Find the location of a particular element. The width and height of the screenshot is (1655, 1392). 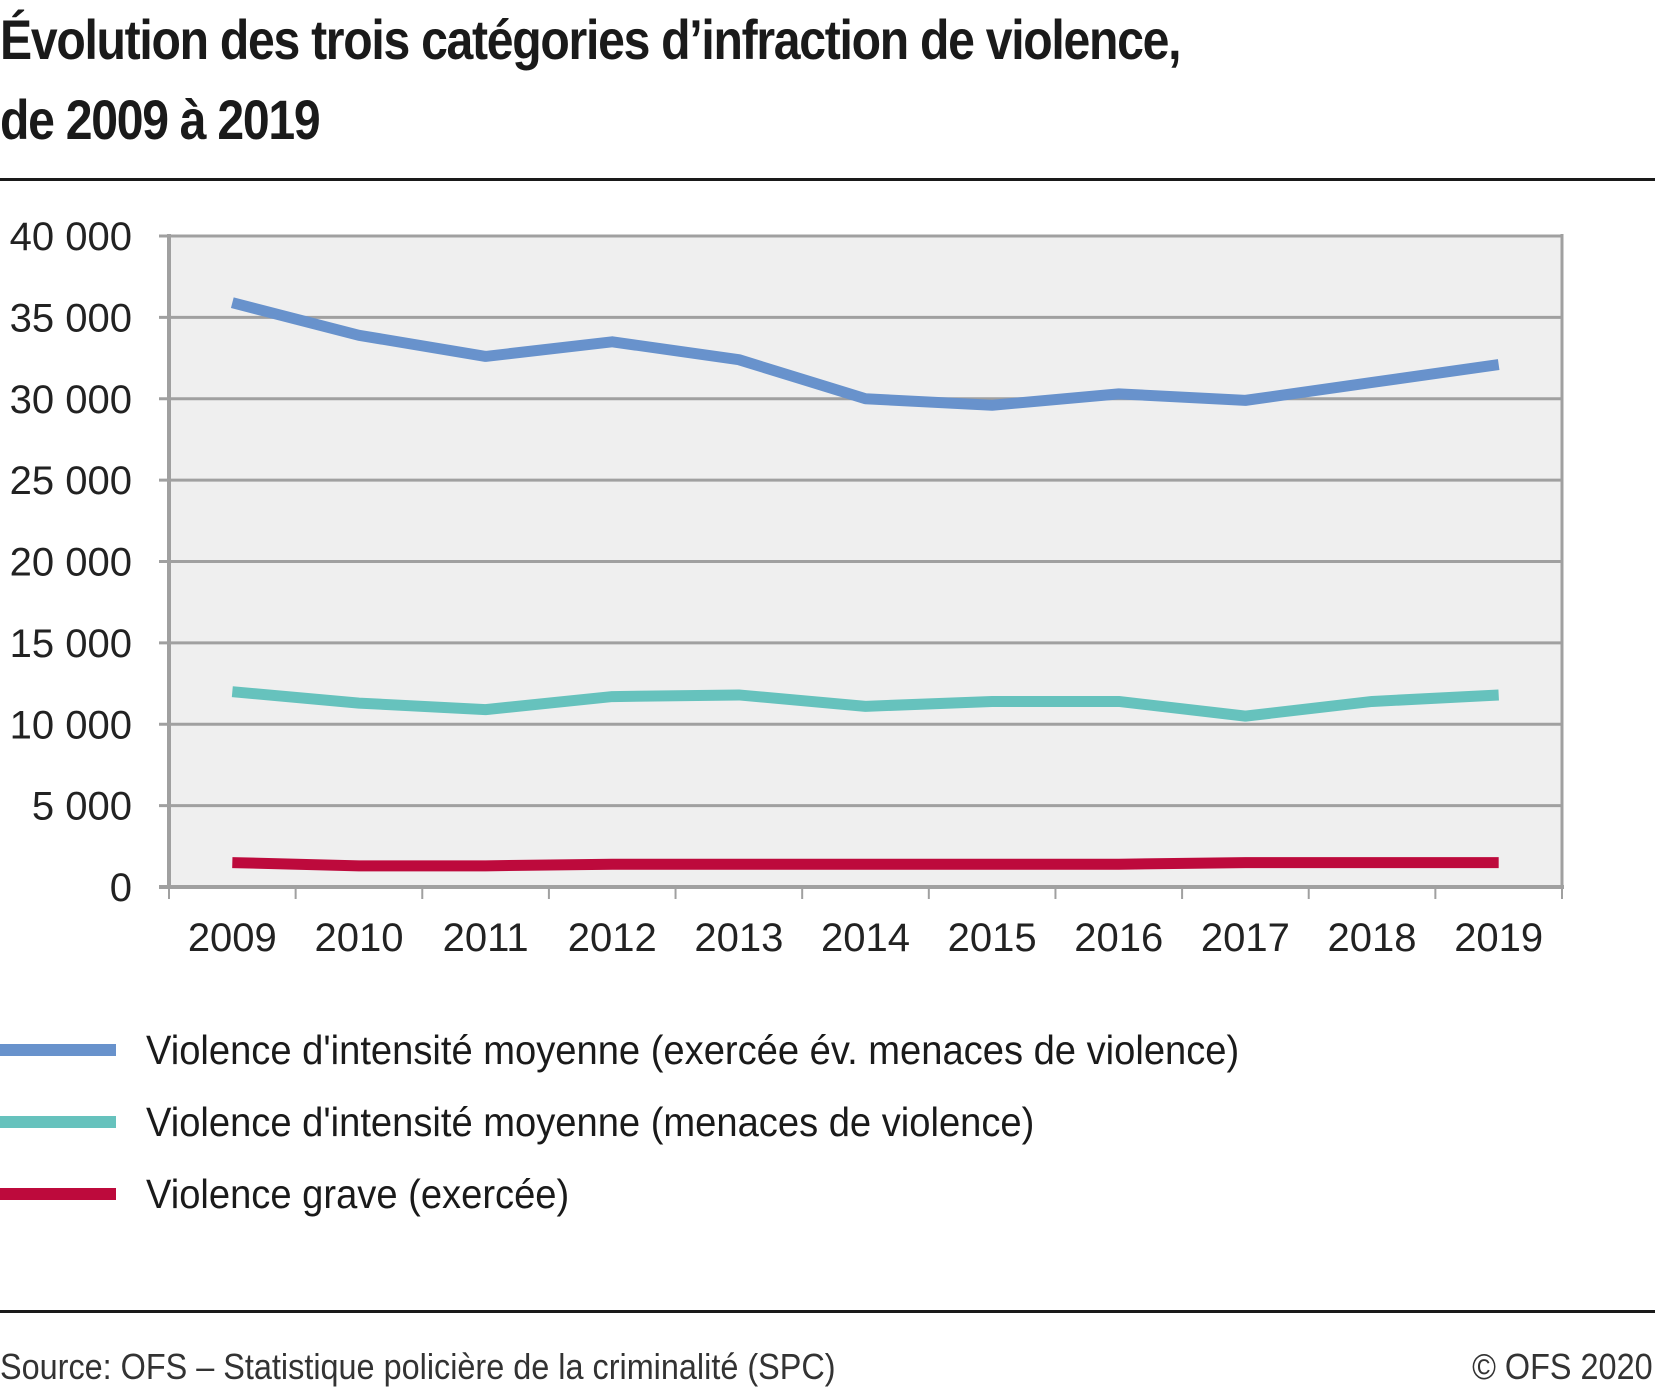

bottom-divider is located at coordinates (827, 1311).